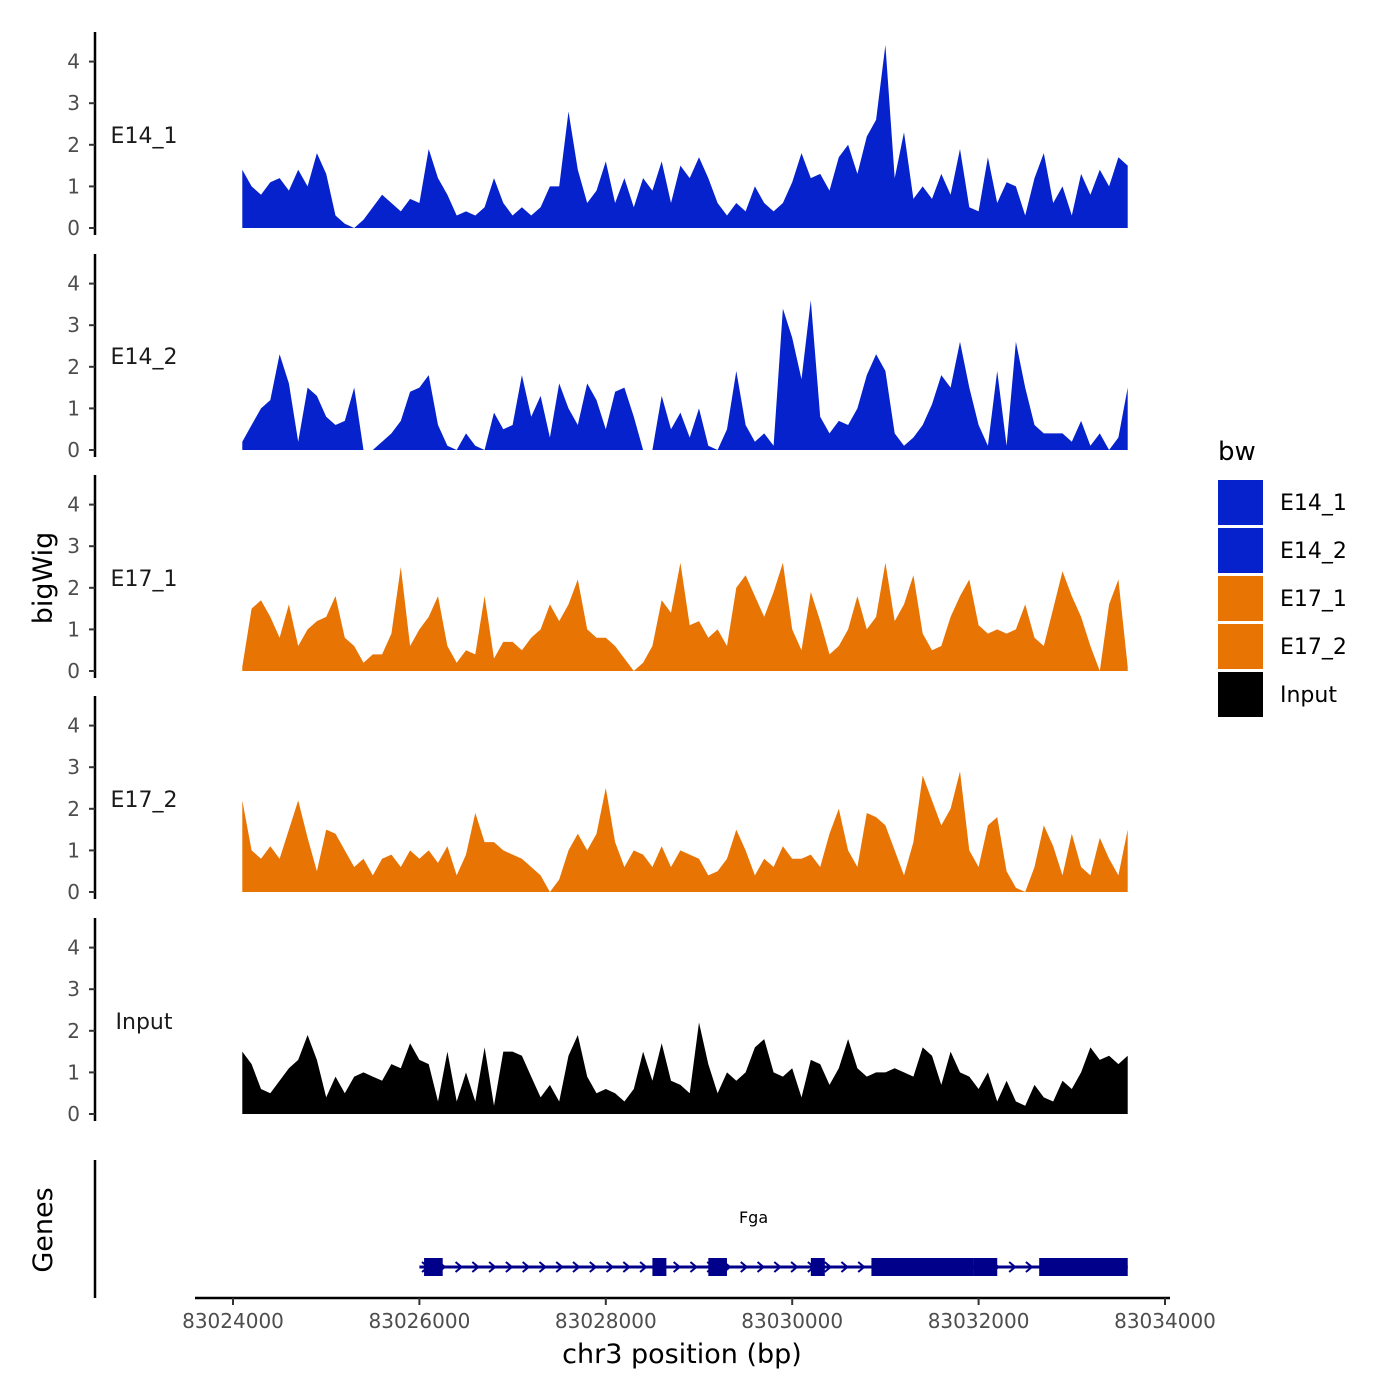  What do you see at coordinates (233, 1321) in the screenshot?
I see `x-tick-label: 83024000` at bounding box center [233, 1321].